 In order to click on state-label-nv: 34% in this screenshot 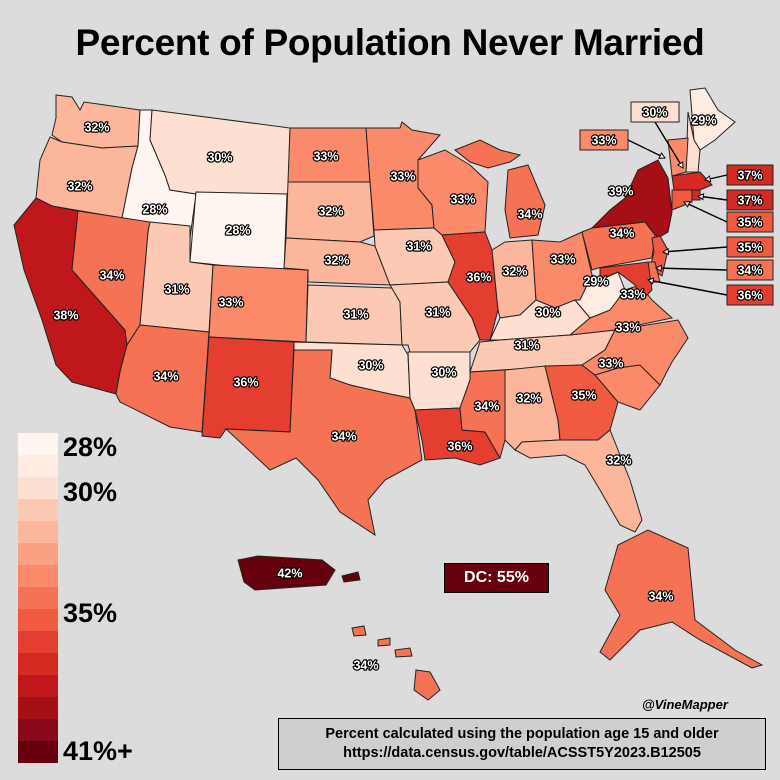, I will do `click(111, 275)`.